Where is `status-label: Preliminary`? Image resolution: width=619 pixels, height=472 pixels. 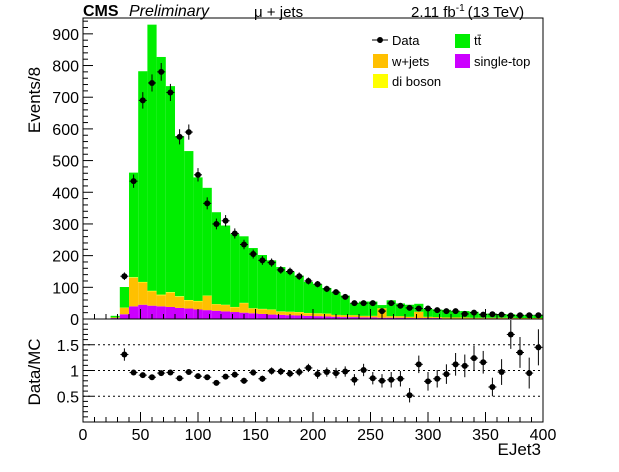
status-label: Preliminary is located at coordinates (169, 11).